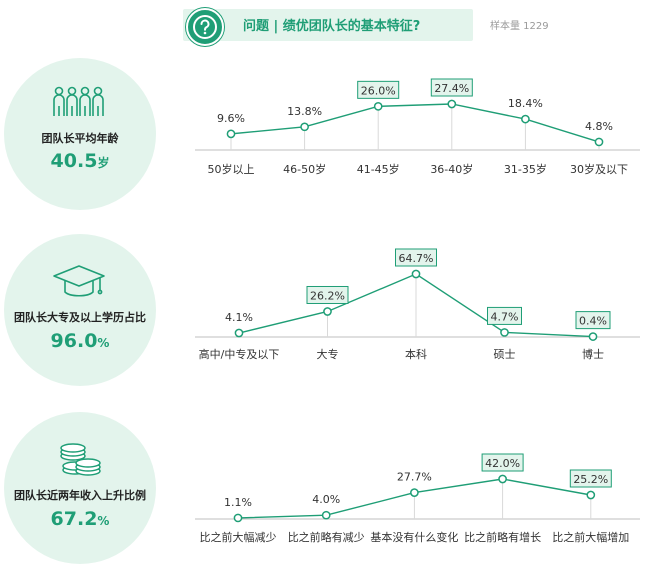 The width and height of the screenshot is (647, 565). What do you see at coordinates (80, 519) in the screenshot?
I see `income-value: 67.2%` at bounding box center [80, 519].